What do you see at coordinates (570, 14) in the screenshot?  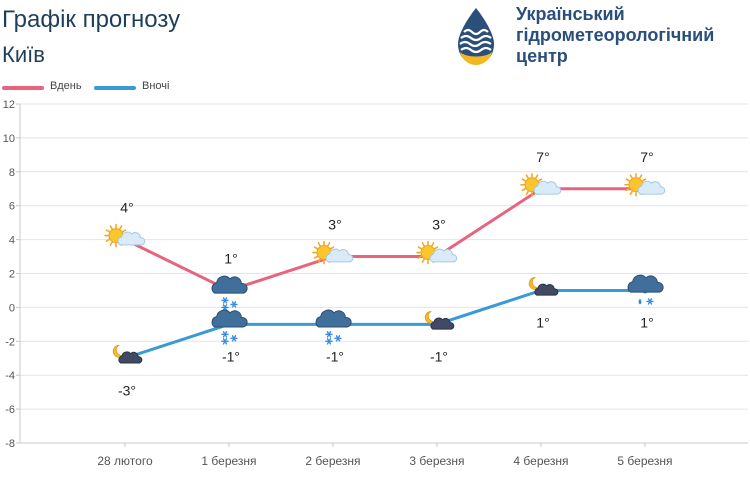 I see `logo-line-1: Український` at bounding box center [570, 14].